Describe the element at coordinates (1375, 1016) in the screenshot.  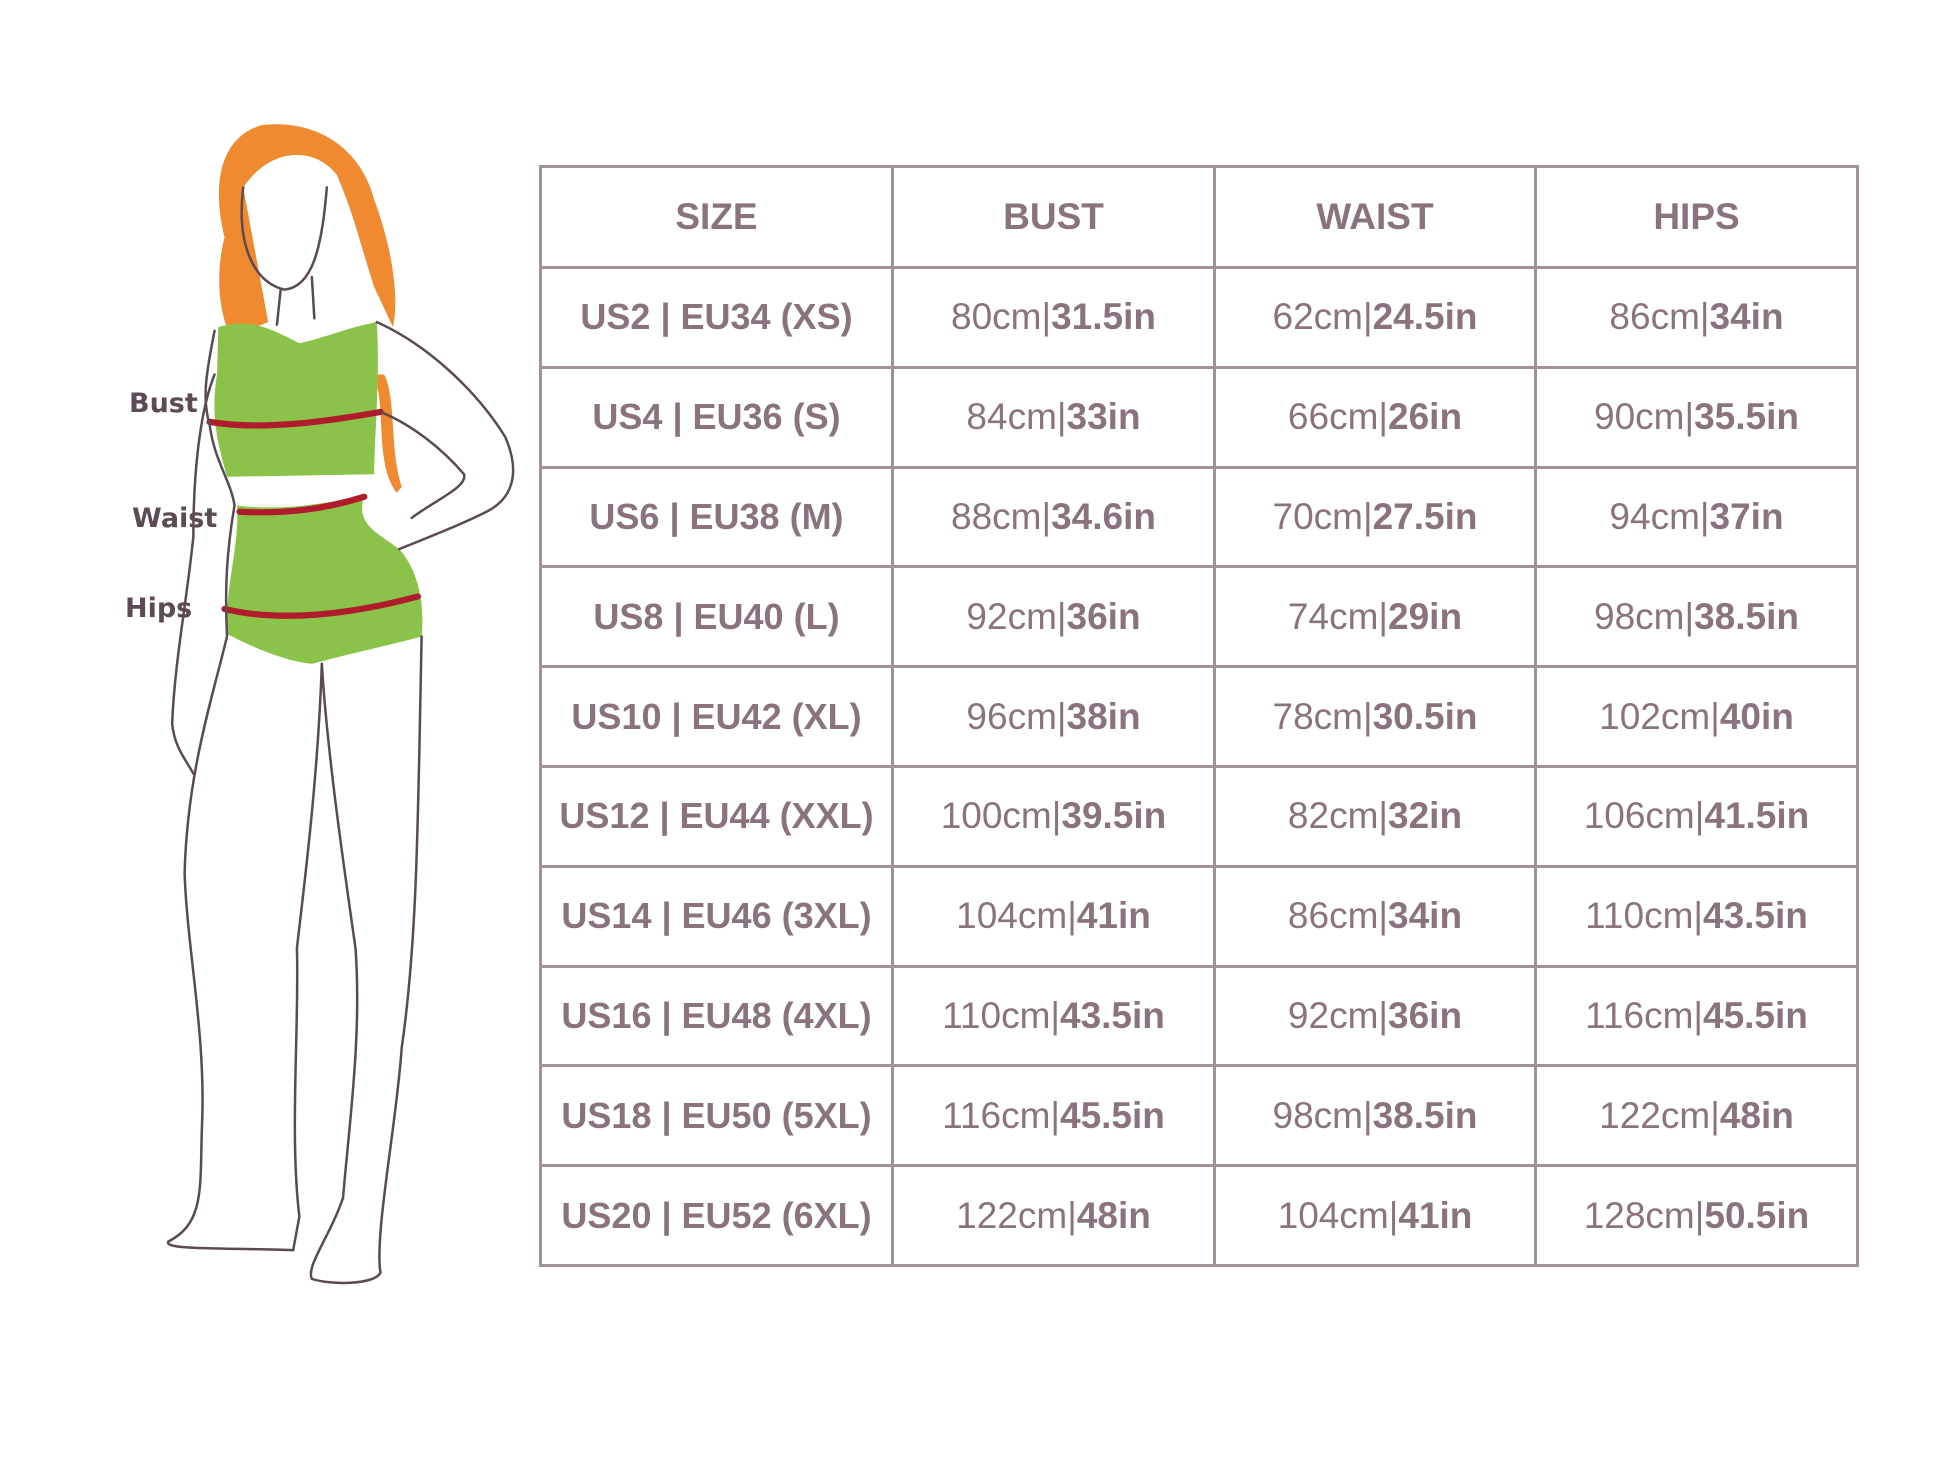
I see `waist-cell: 92cm|36in` at that location.